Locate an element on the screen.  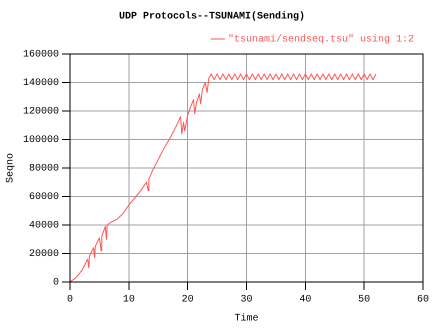
y-tick-label: 60000 is located at coordinates (44, 198).